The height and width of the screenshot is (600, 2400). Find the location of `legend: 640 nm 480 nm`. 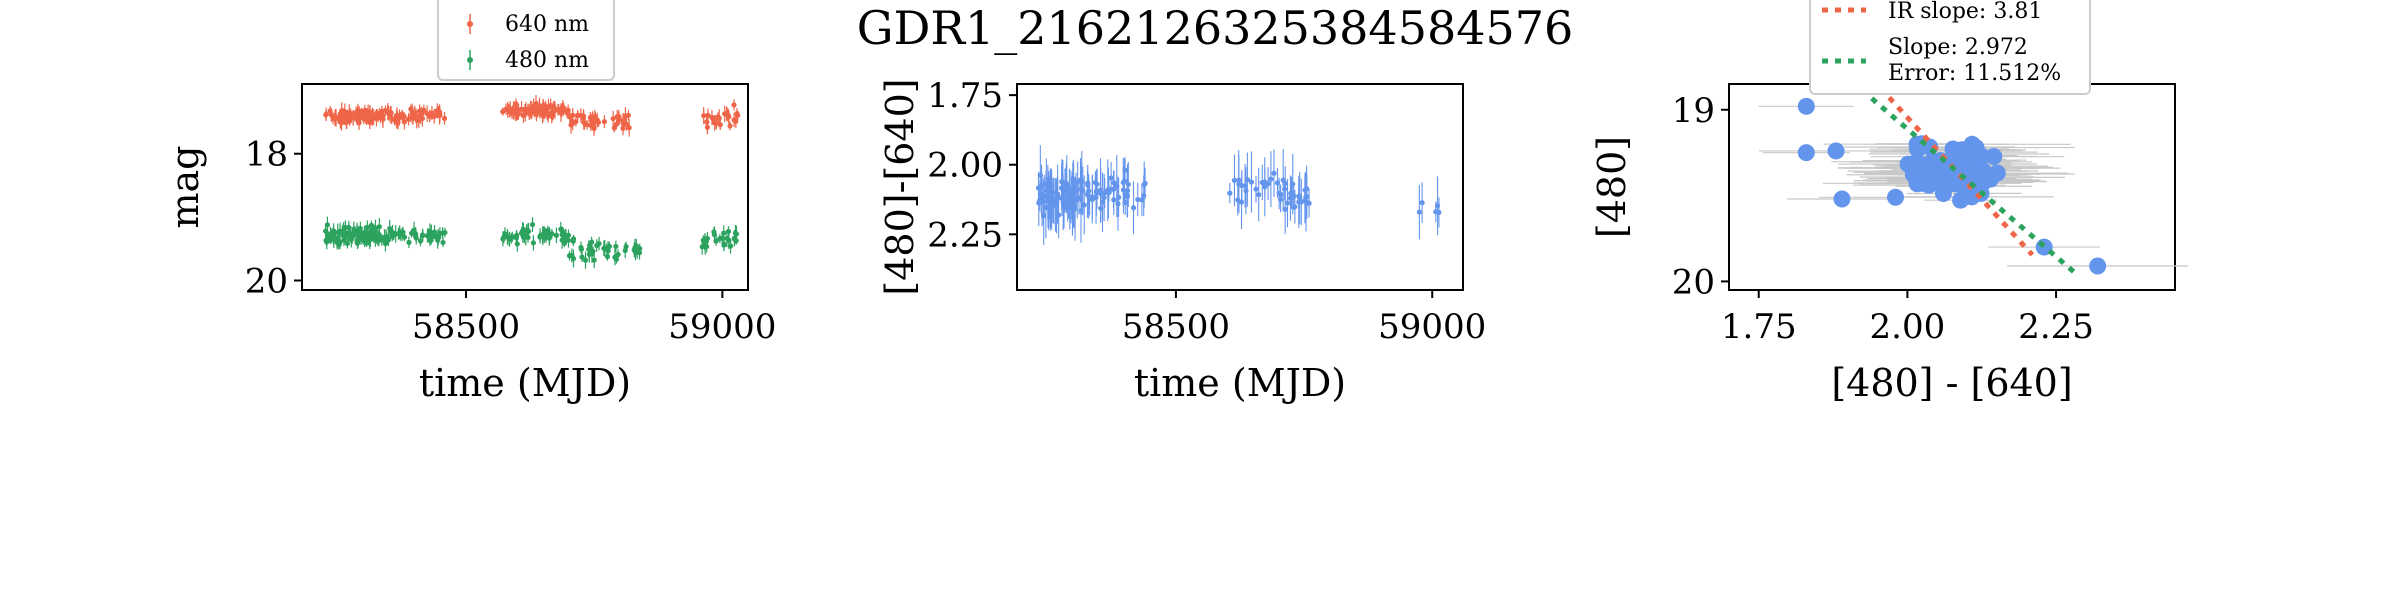

legend: 640 nm 480 nm is located at coordinates (526, 40).